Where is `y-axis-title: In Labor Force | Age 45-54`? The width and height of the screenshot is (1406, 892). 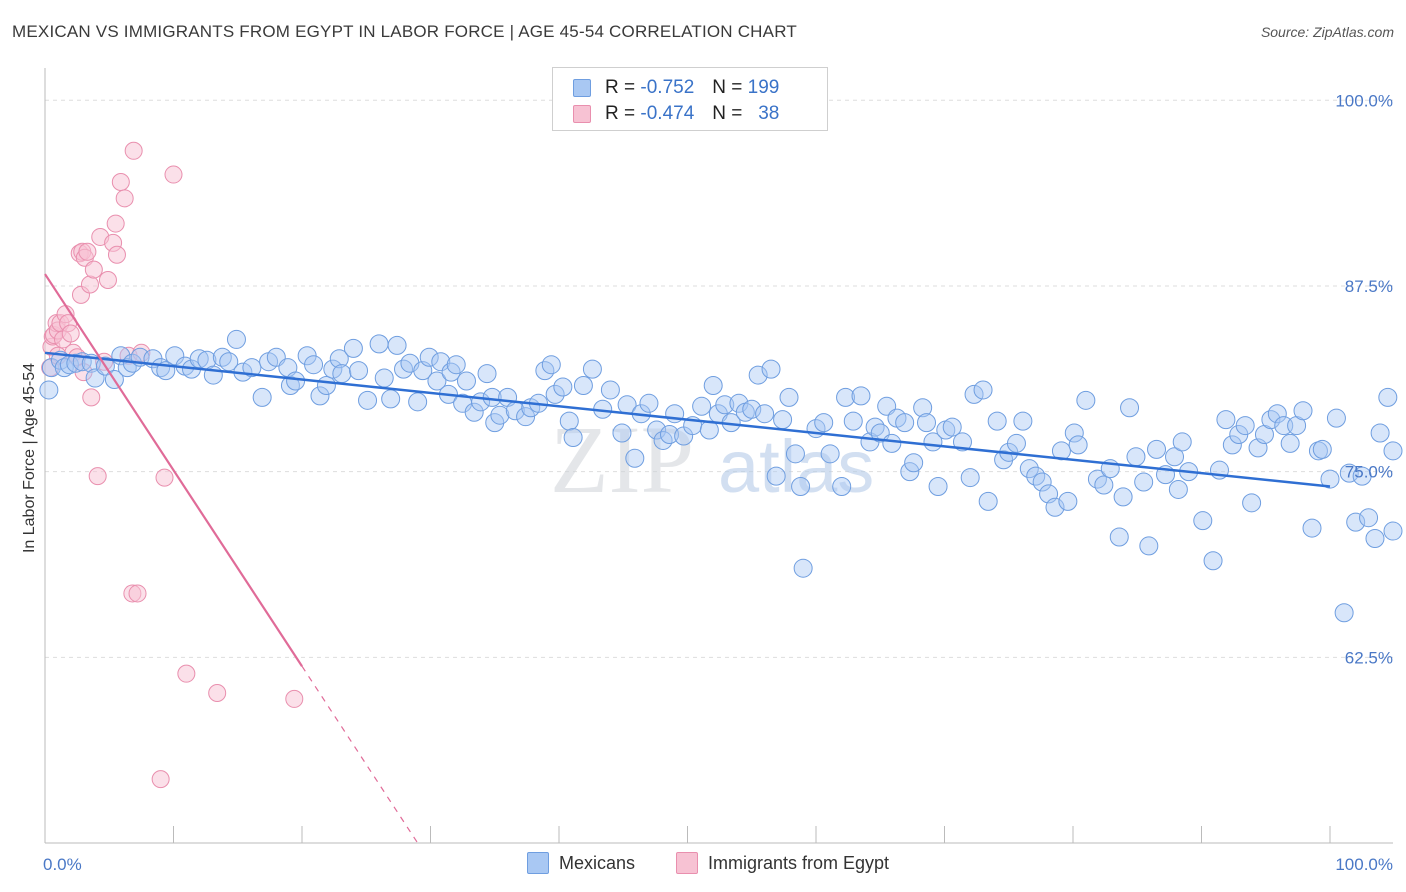
y-axis-title: In Labor Force | Age 45-54 is located at coordinates (29, 458).